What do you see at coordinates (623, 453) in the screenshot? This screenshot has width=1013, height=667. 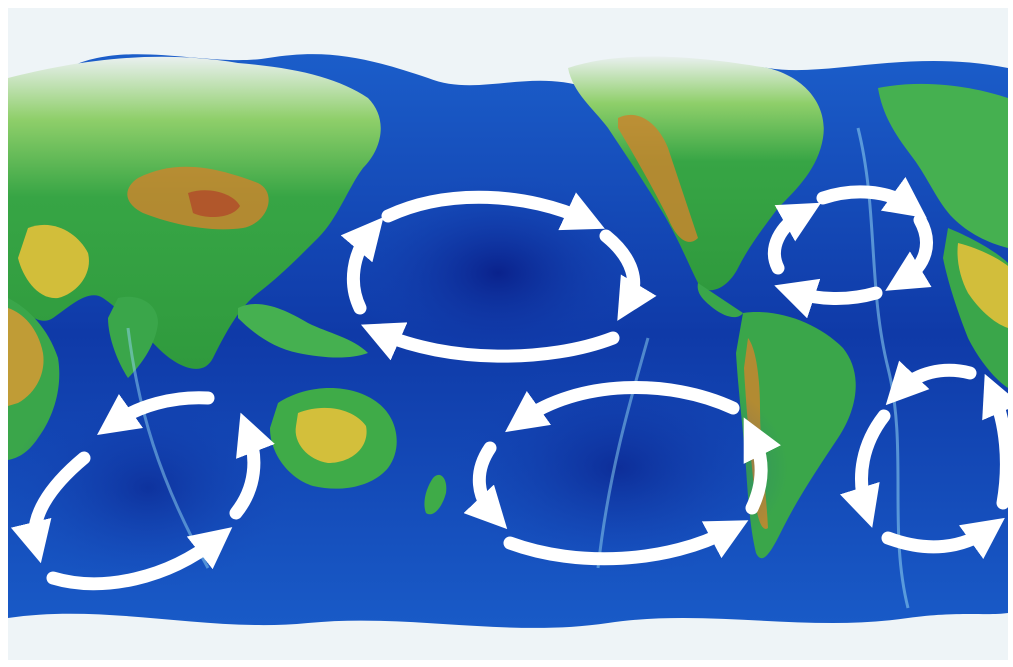 I see `east-pacific-rise` at bounding box center [623, 453].